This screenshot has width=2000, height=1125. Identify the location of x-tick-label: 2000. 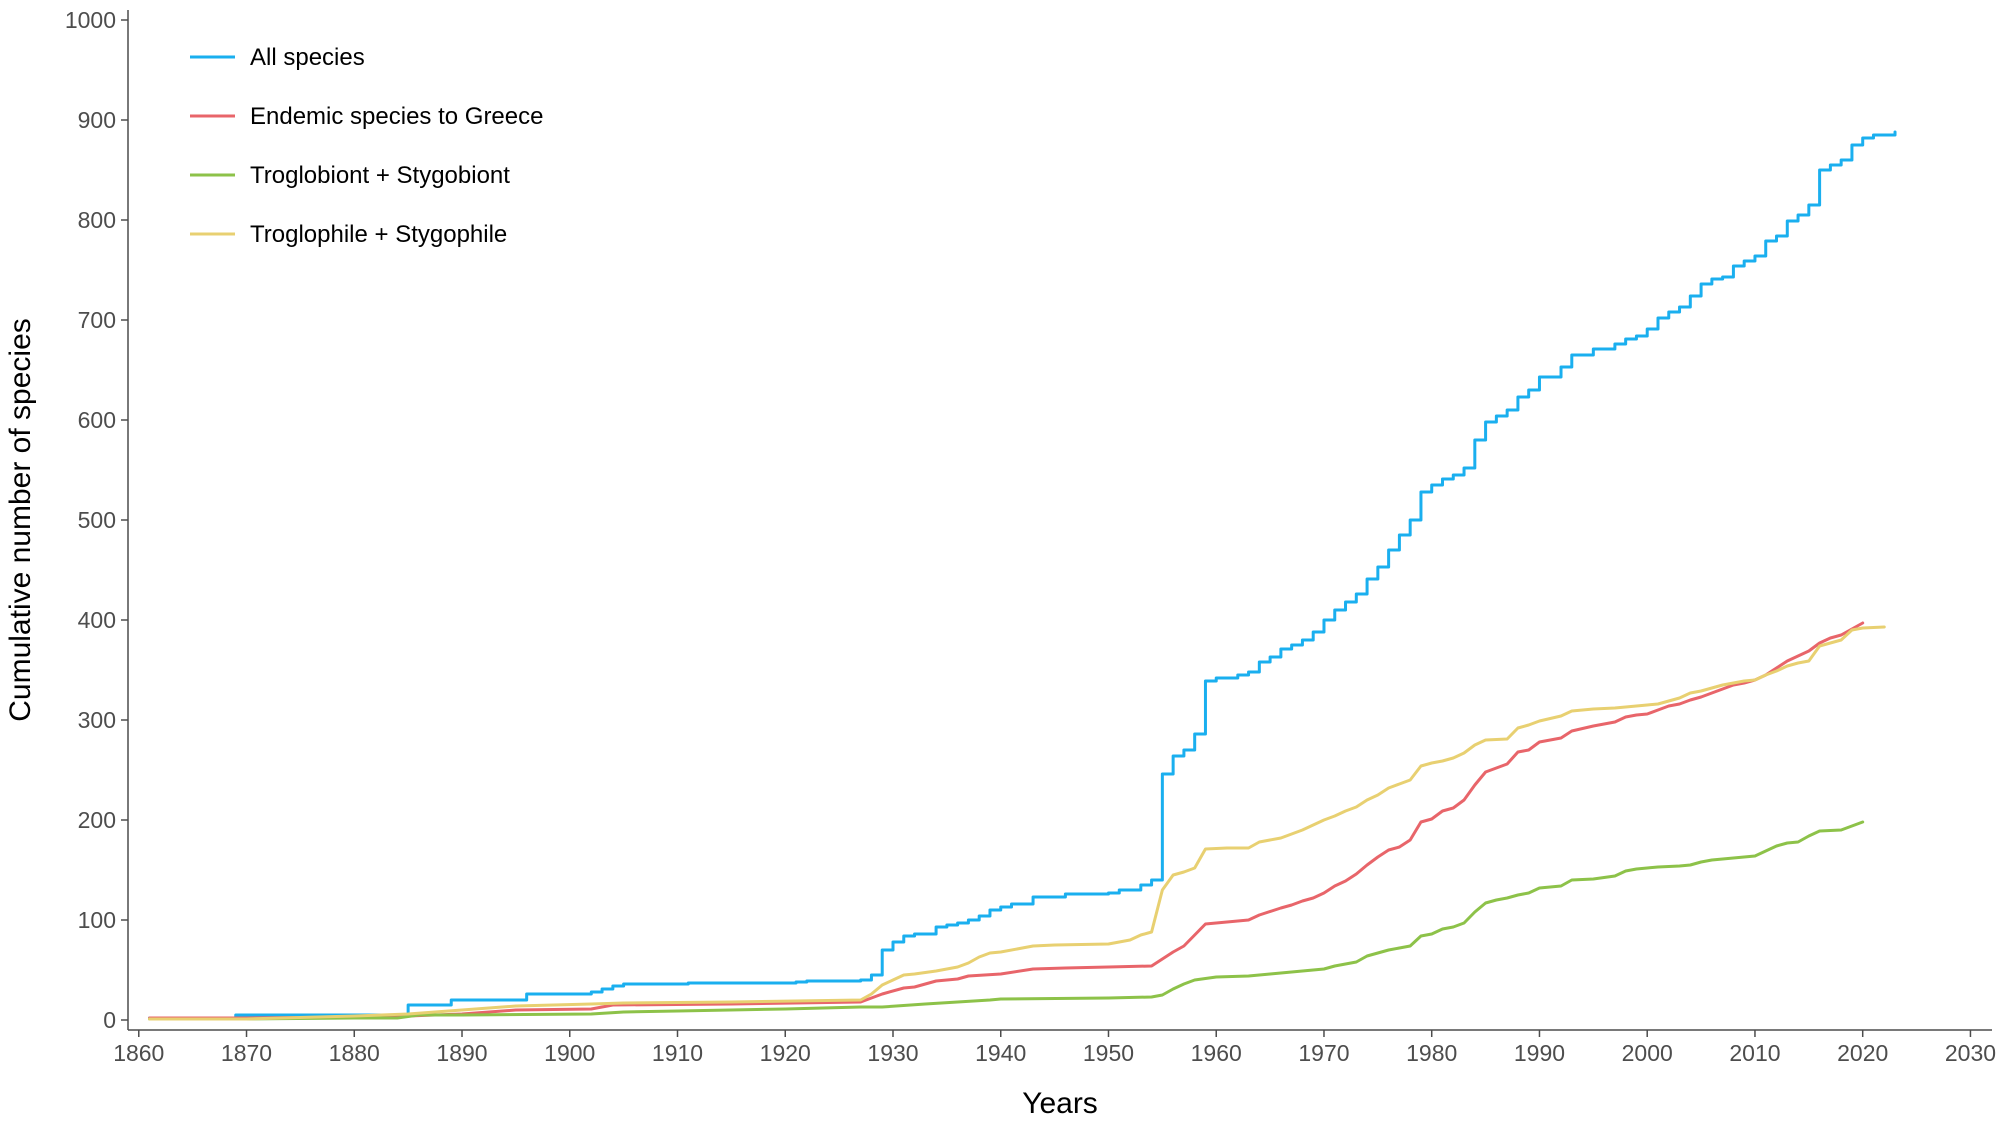
(1647, 1053).